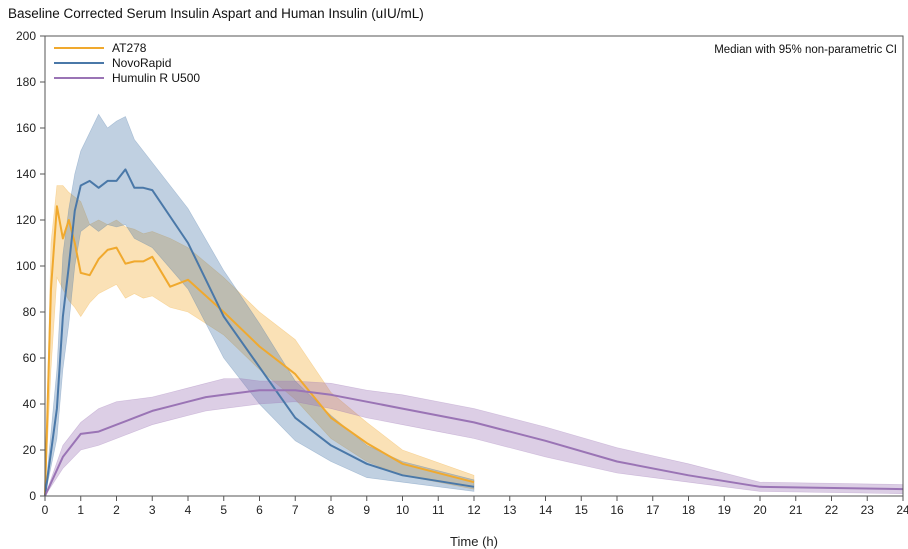 Image resolution: width=908 pixels, height=549 pixels. What do you see at coordinates (510, 510) in the screenshot?
I see `x-tick-label: 13` at bounding box center [510, 510].